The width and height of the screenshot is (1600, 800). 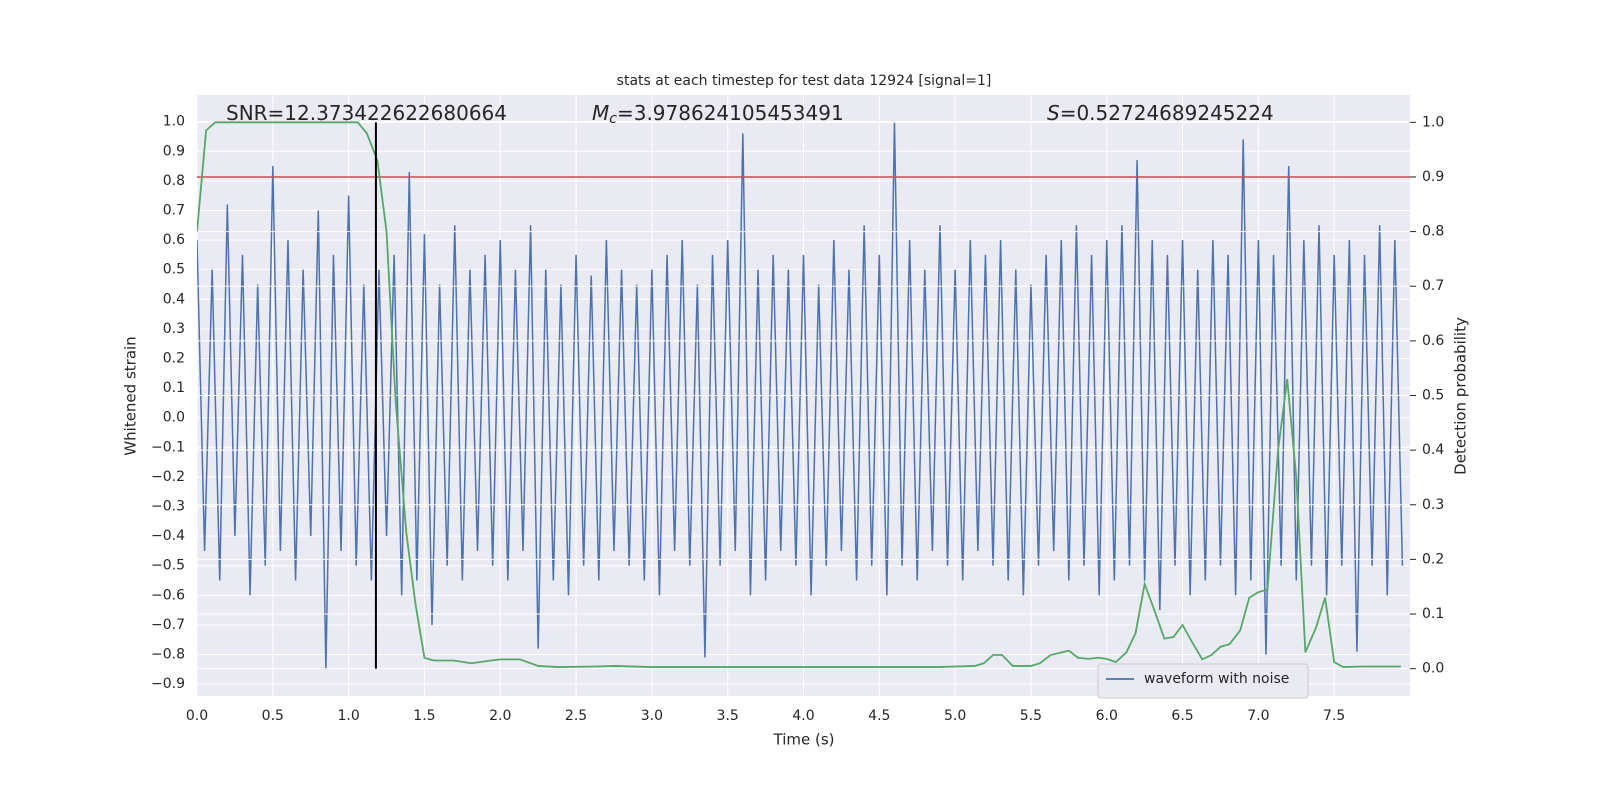 What do you see at coordinates (955, 716) in the screenshot?
I see `x-tick-label: 5.0` at bounding box center [955, 716].